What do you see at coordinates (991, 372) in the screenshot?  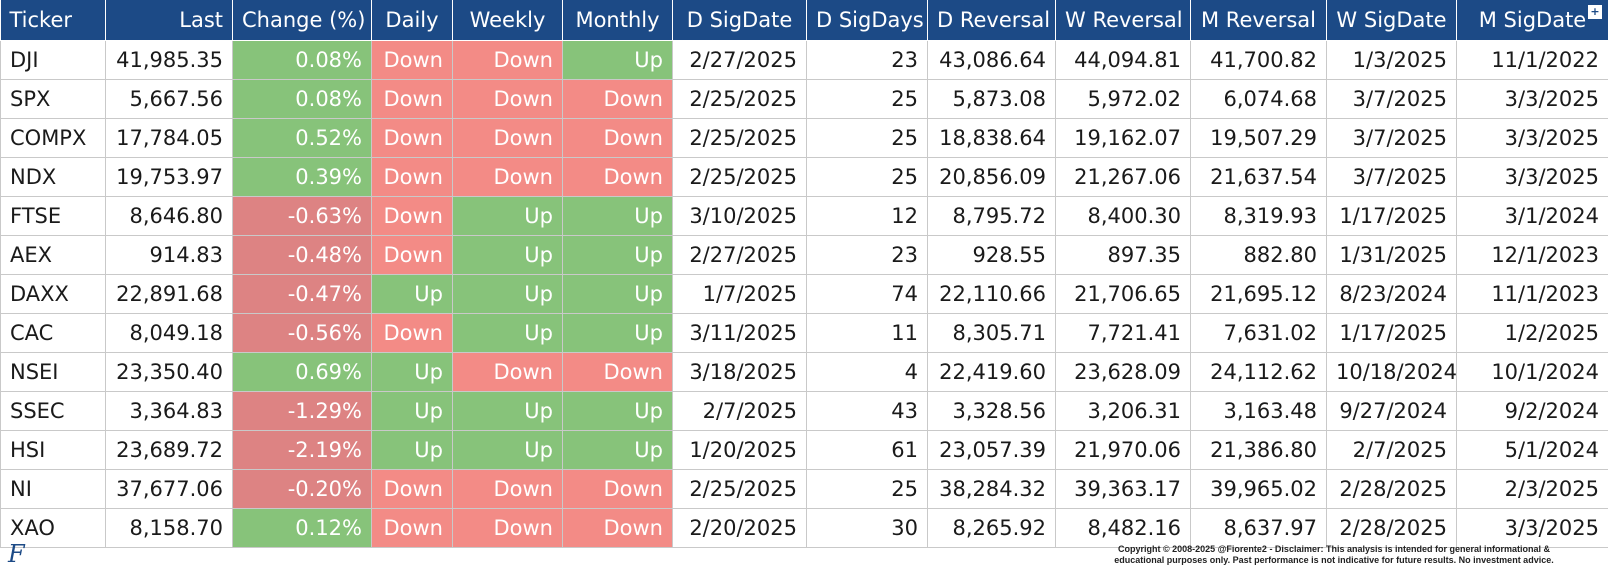 I see `d-reversal-cell: 22,419.60` at bounding box center [991, 372].